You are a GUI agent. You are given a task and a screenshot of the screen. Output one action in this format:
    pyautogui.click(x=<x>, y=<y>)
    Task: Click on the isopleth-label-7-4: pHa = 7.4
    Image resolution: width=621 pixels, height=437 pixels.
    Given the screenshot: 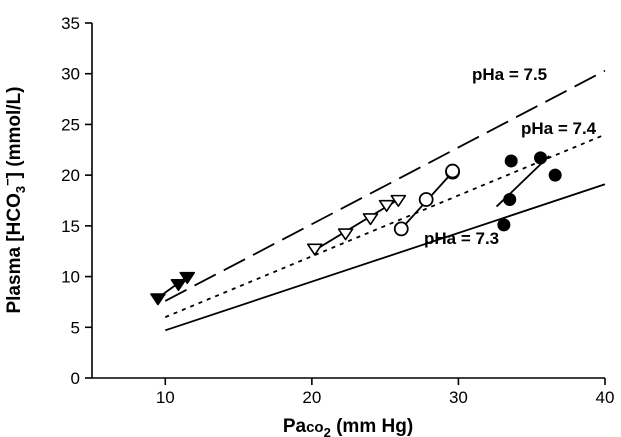 What is the action you would take?
    pyautogui.click(x=559, y=128)
    